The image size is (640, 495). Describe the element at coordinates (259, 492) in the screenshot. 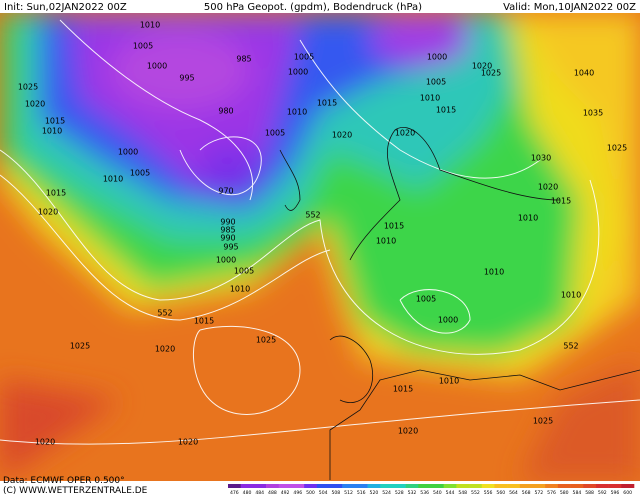

I see `colorbar-label: 484` at that location.